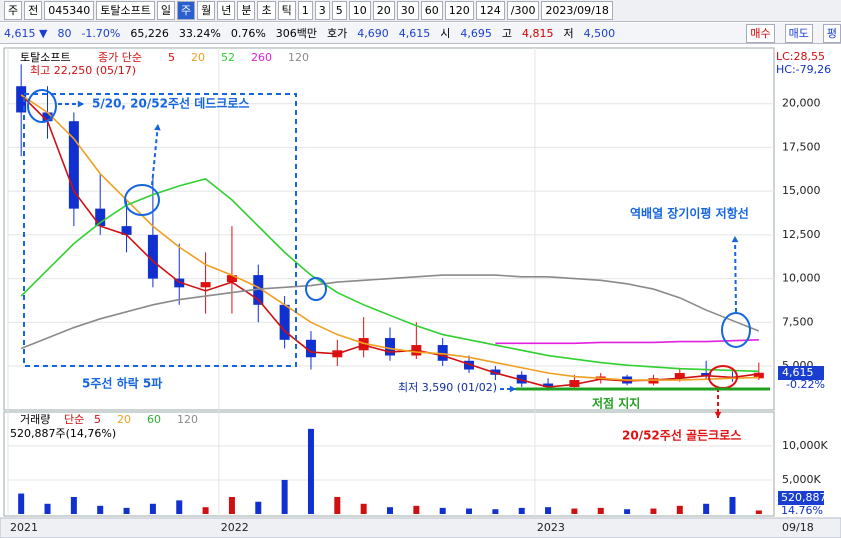 The width and height of the screenshot is (841, 538). Describe the element at coordinates (261, 57) in the screenshot. I see `legend-entry: 260` at that location.